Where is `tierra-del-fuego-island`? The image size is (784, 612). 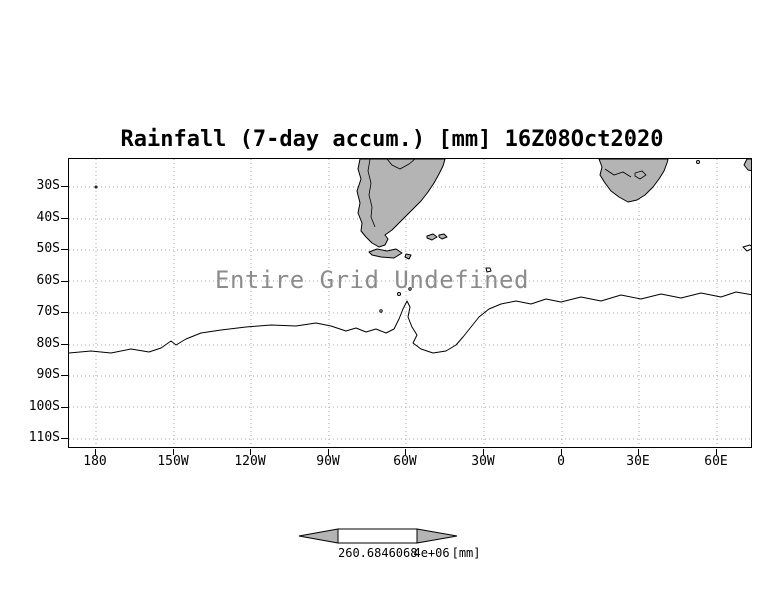 tierra-del-fuego-island is located at coordinates (385, 253).